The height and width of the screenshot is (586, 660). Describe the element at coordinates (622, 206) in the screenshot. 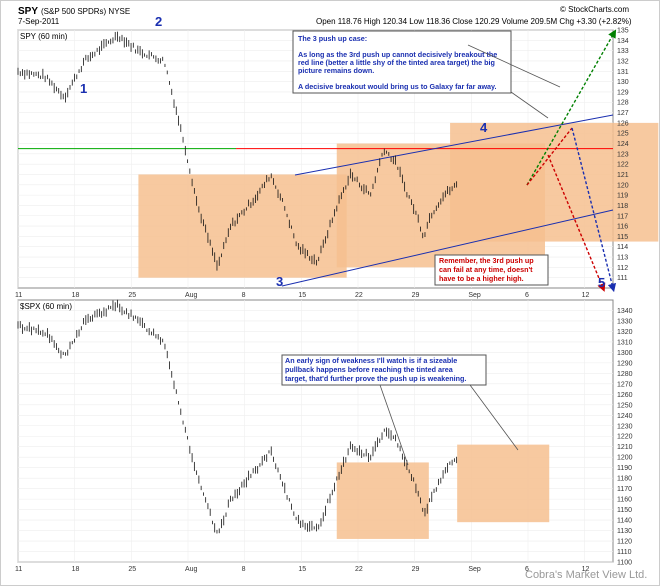

I see `y-tick-label: 118` at that location.